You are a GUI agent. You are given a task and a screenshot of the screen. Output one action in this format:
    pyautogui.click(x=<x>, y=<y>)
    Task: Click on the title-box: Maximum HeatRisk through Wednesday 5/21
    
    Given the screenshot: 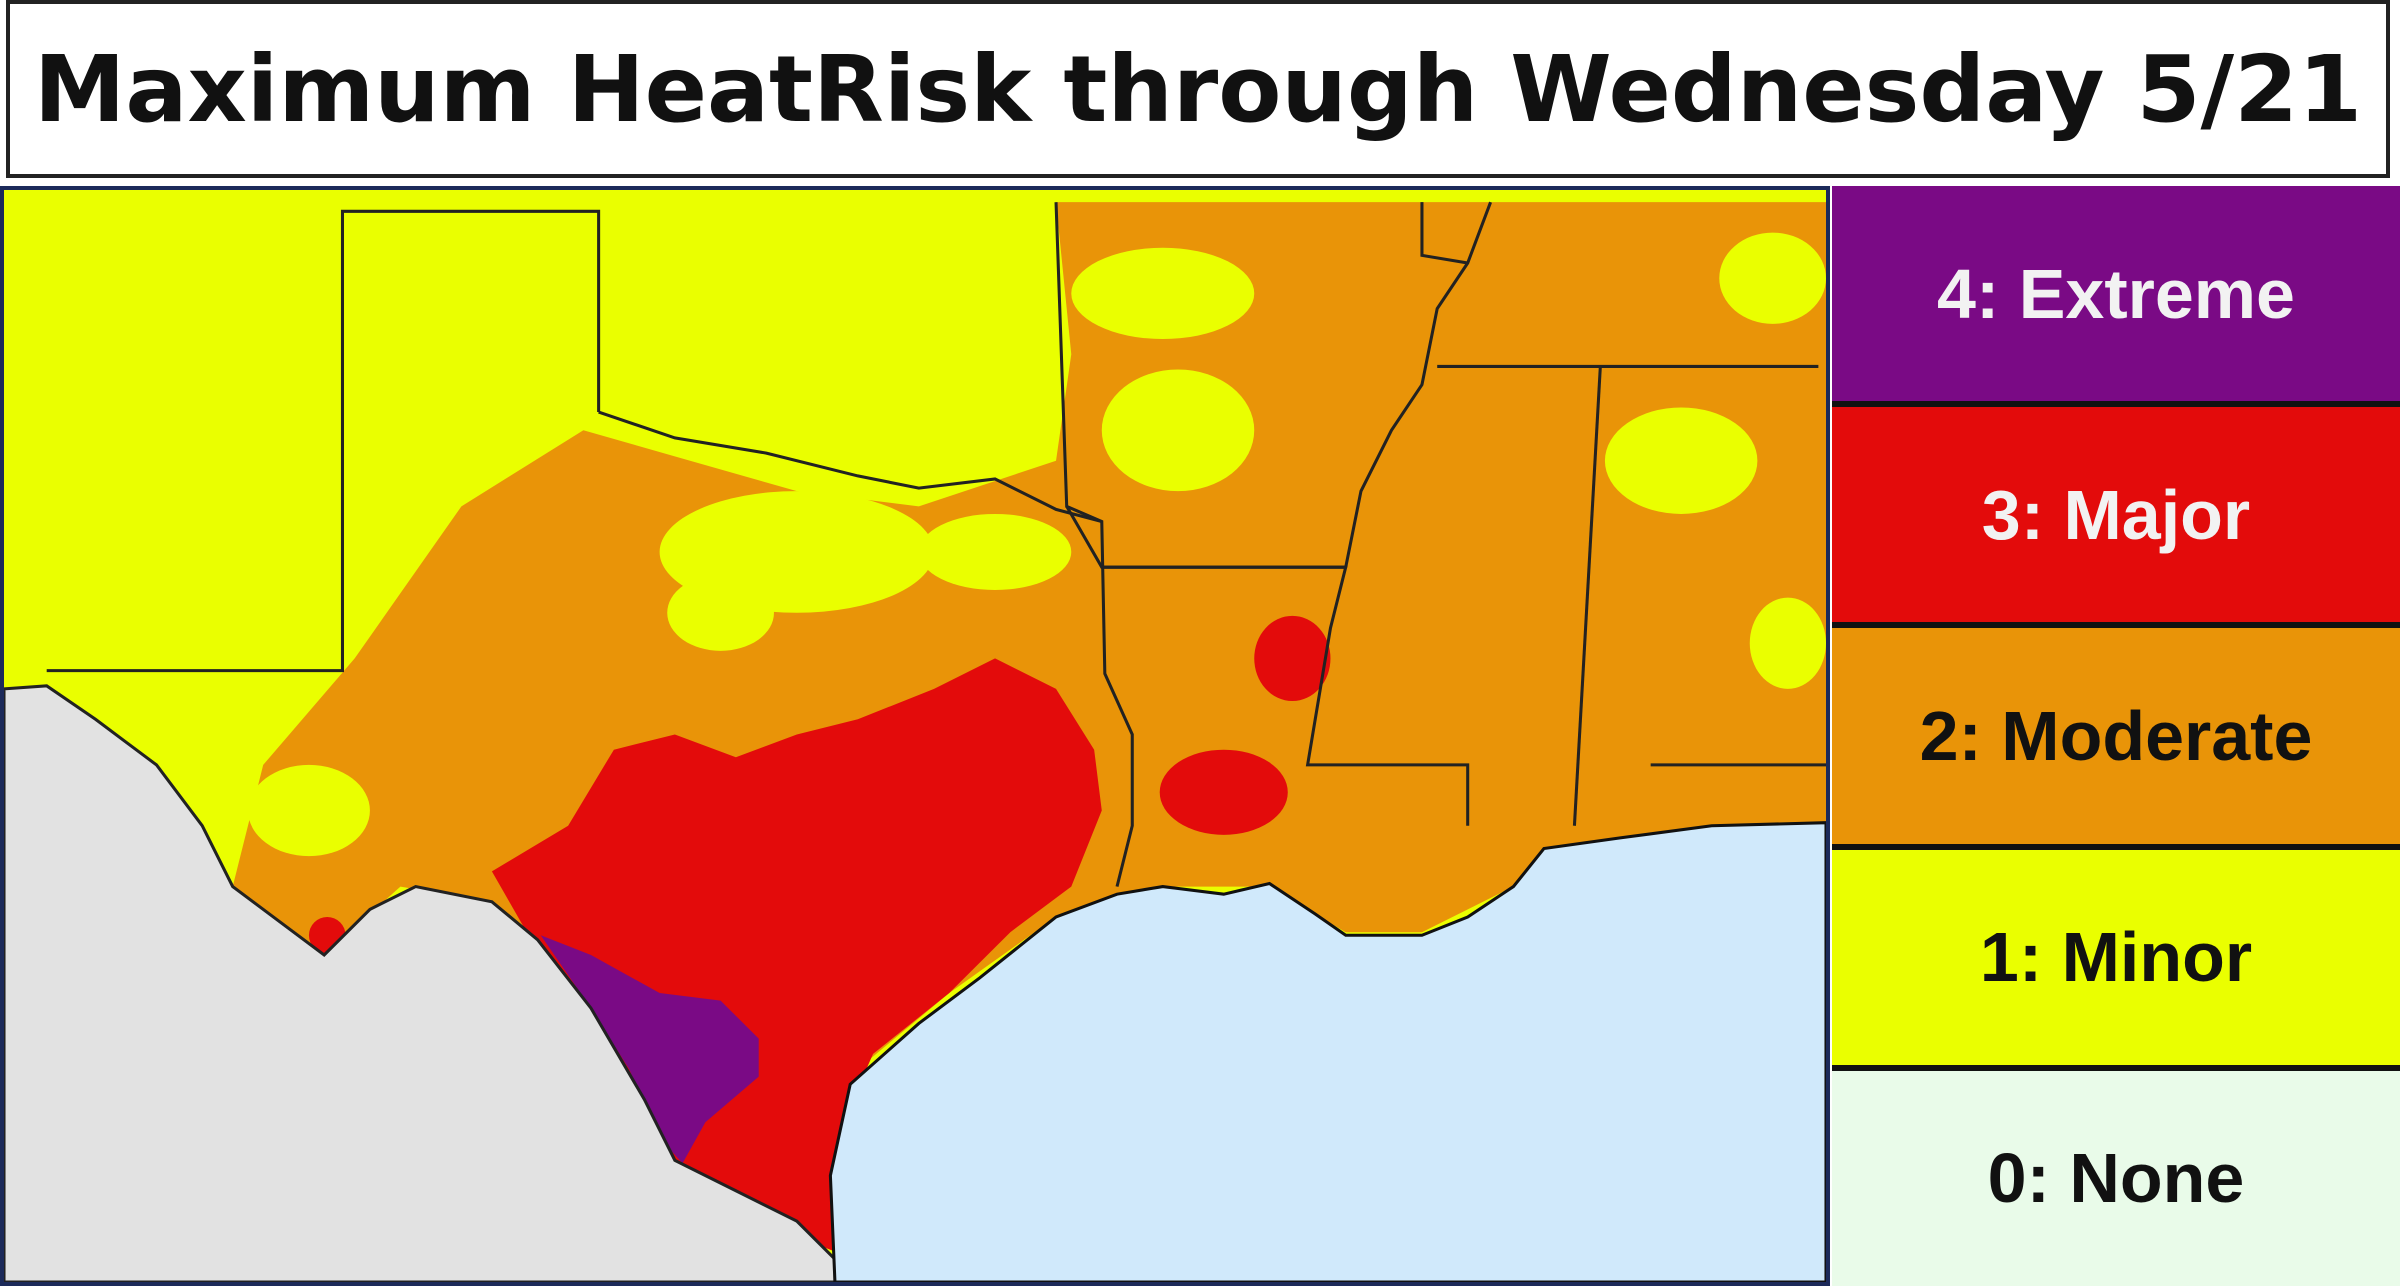 What is the action you would take?
    pyautogui.click(x=1198, y=89)
    